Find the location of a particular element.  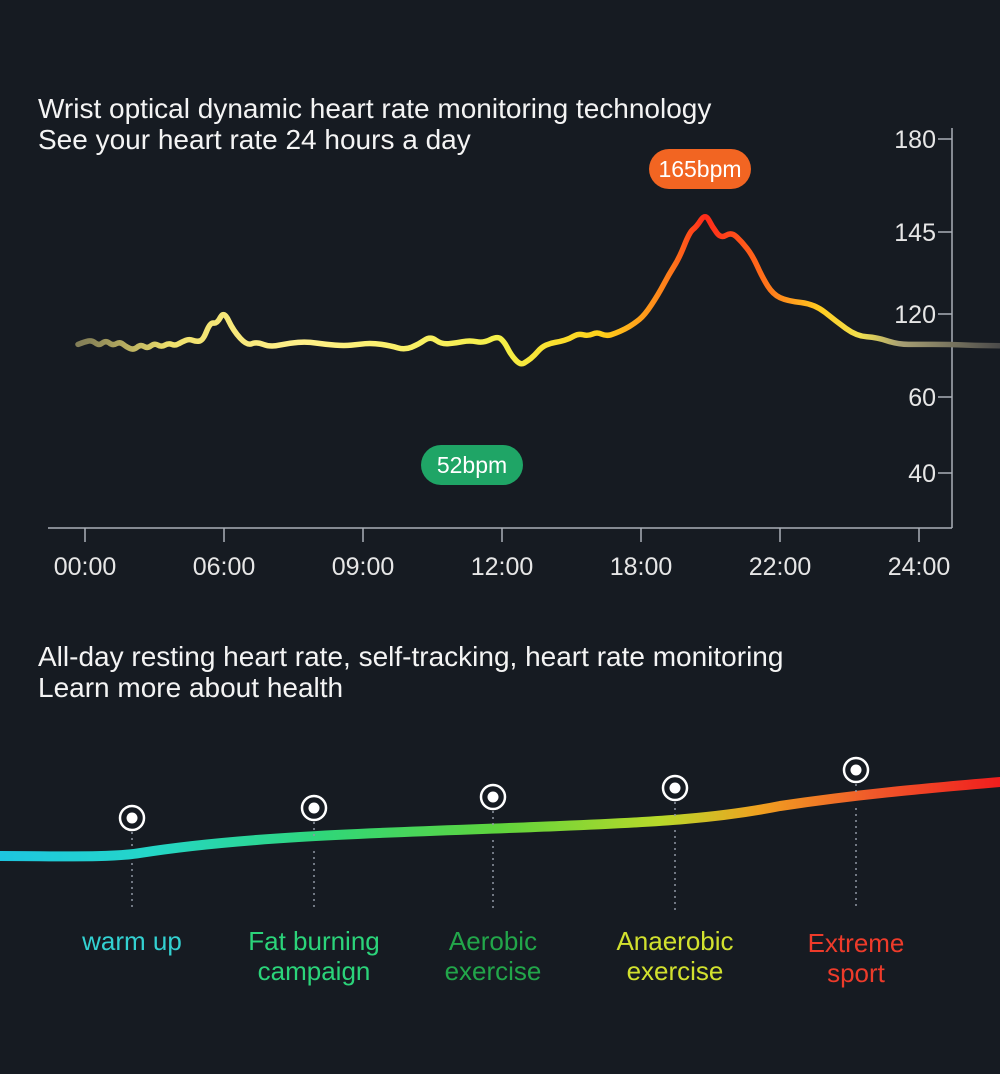

zone-label-line1: warm up is located at coordinates (132, 941).